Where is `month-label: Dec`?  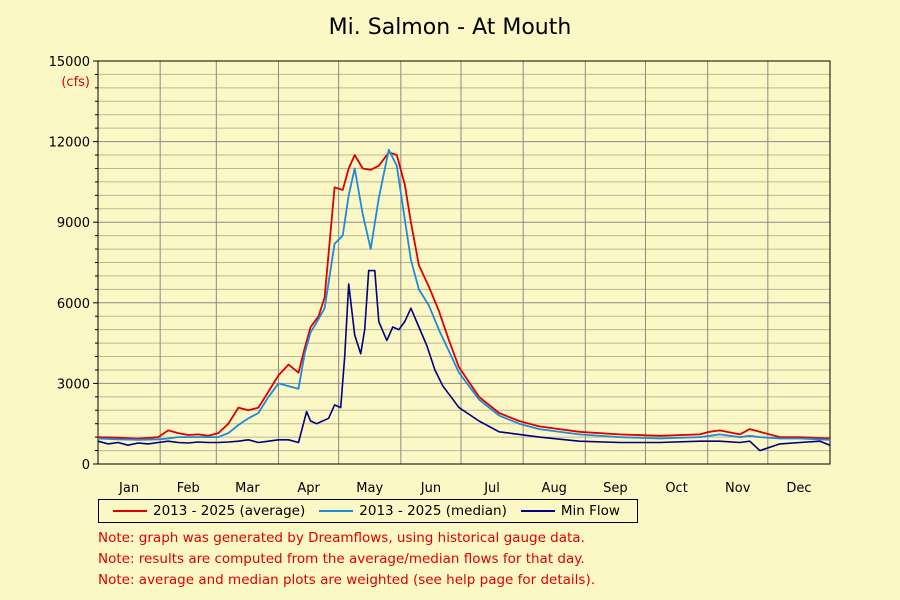 month-label: Dec is located at coordinates (798, 488).